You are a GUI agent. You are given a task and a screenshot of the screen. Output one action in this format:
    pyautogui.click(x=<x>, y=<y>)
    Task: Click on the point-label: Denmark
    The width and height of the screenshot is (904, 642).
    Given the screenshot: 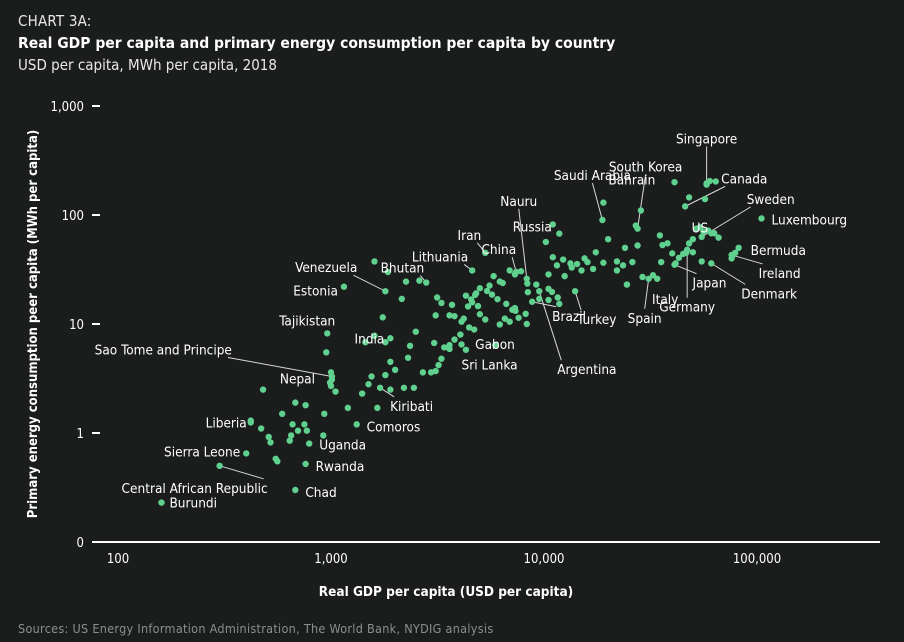 What is the action you would take?
    pyautogui.click(x=769, y=294)
    